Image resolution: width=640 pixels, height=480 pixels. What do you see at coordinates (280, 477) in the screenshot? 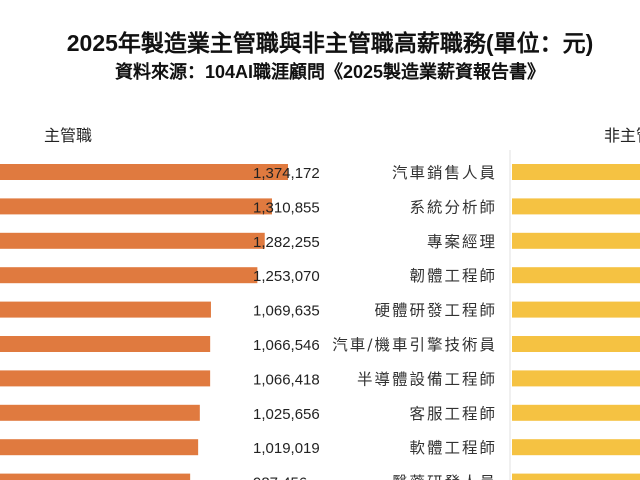
I see `value-label: 987,456` at bounding box center [280, 477].